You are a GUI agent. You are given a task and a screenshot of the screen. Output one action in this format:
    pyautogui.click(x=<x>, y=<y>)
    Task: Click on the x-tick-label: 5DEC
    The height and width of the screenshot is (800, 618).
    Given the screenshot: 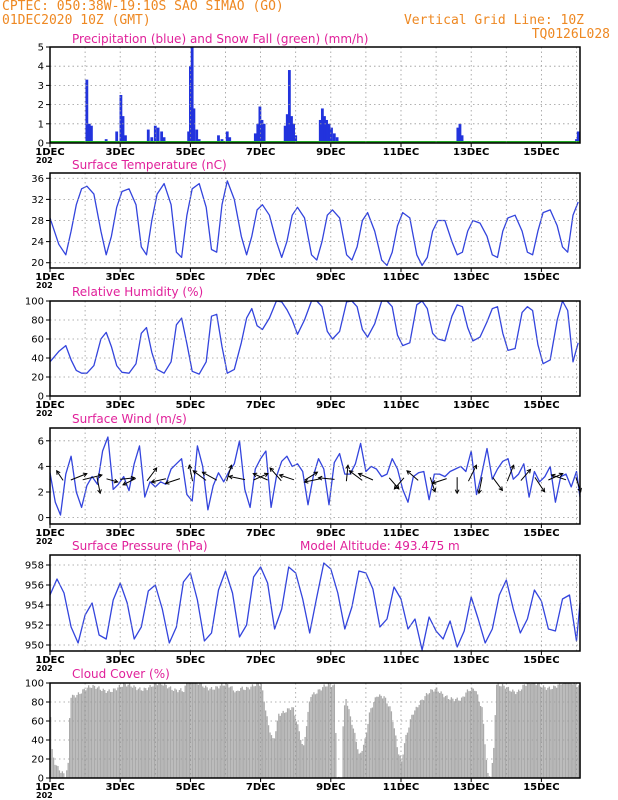 What is the action you would take?
    pyautogui.click(x=190, y=660)
    